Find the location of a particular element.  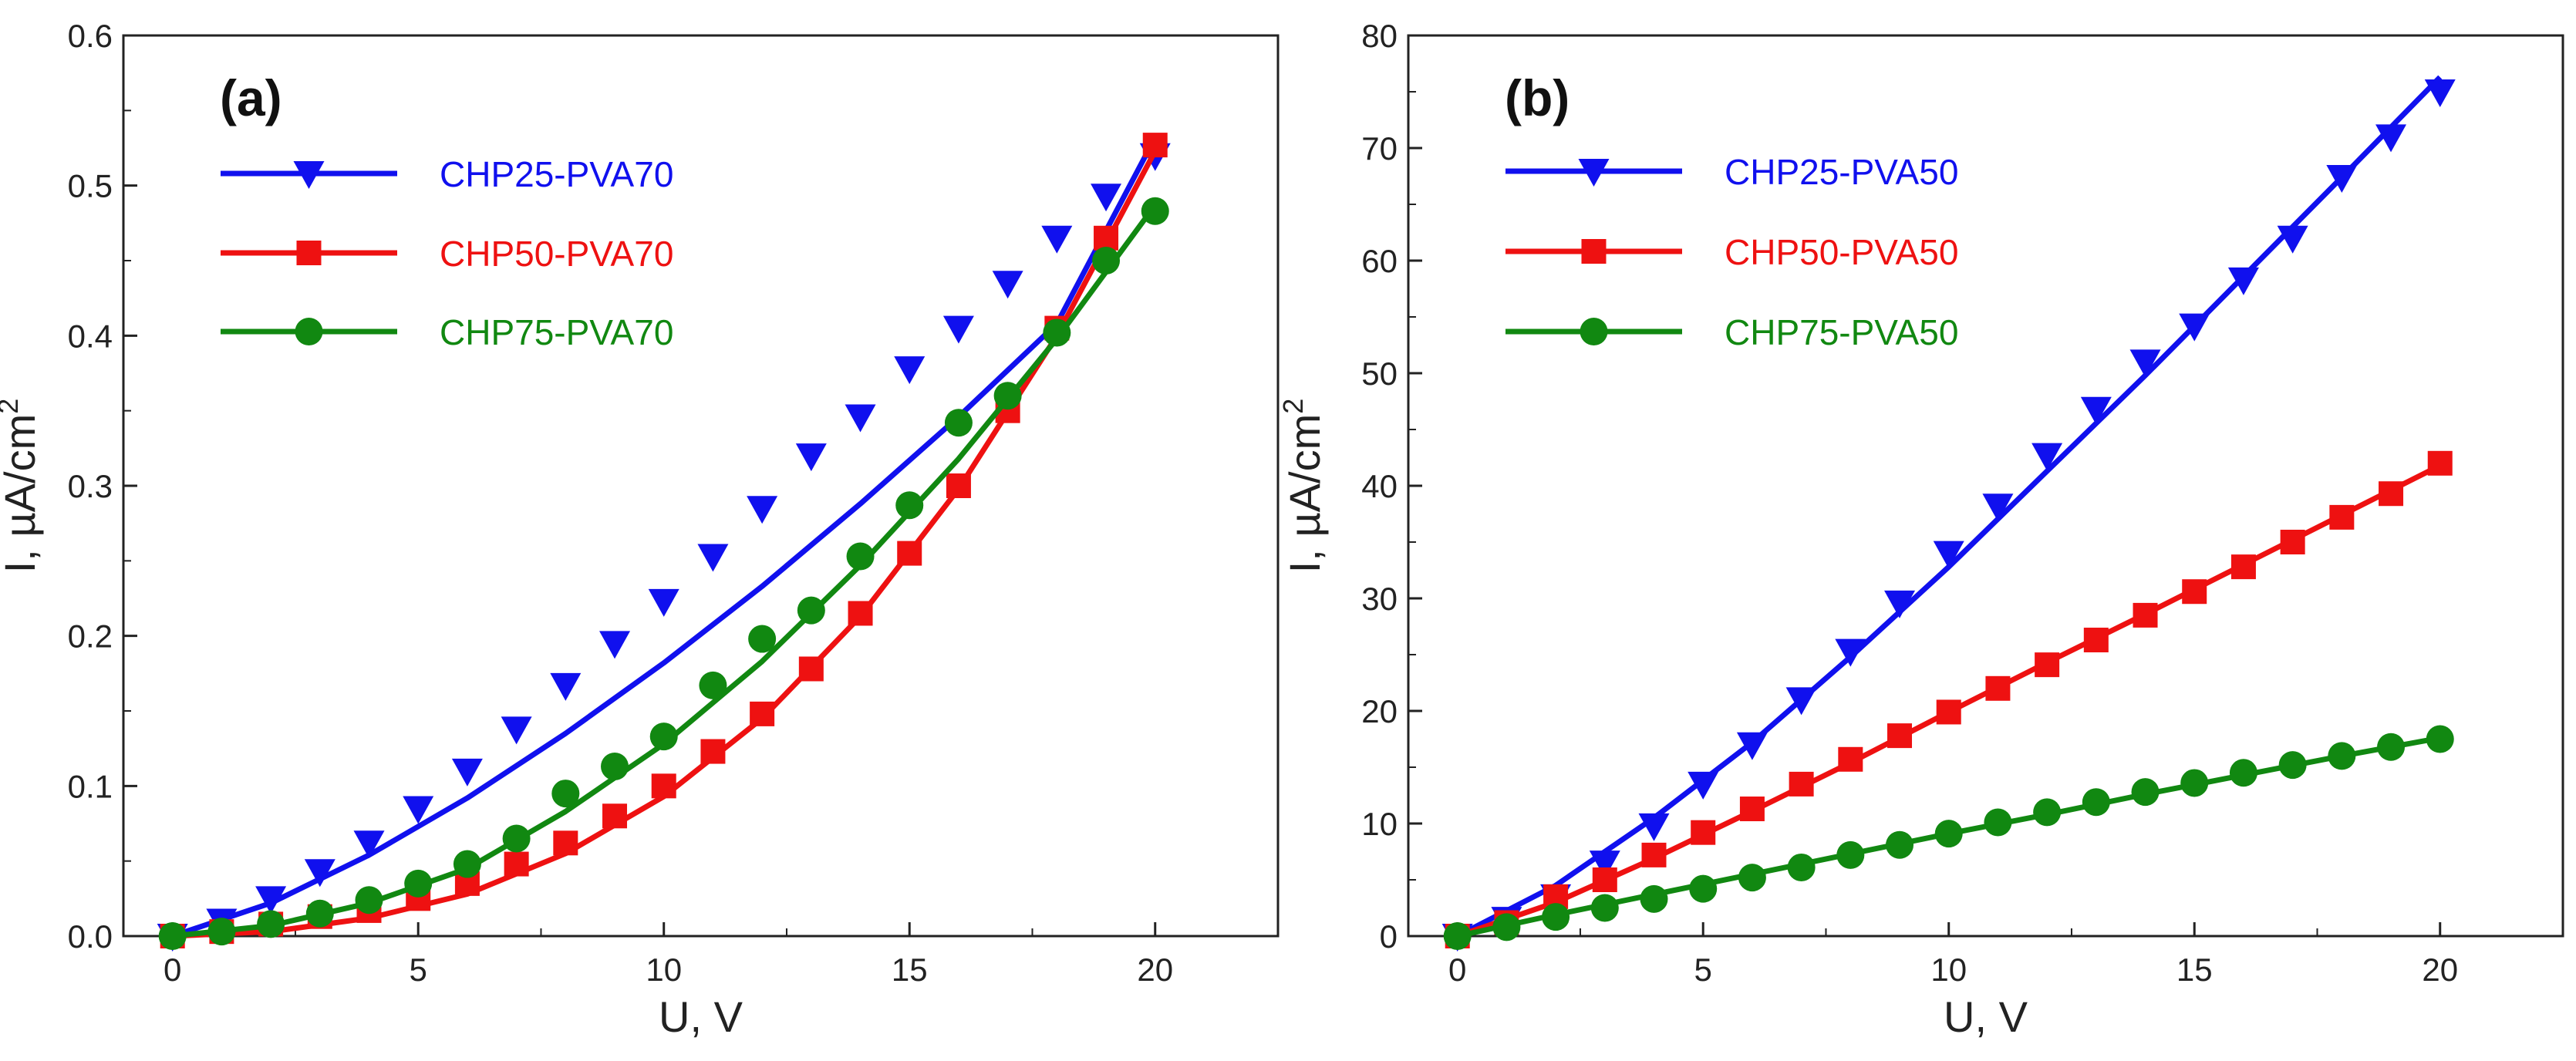

legend-label: CHP25-PVA70 is located at coordinates (556, 174).